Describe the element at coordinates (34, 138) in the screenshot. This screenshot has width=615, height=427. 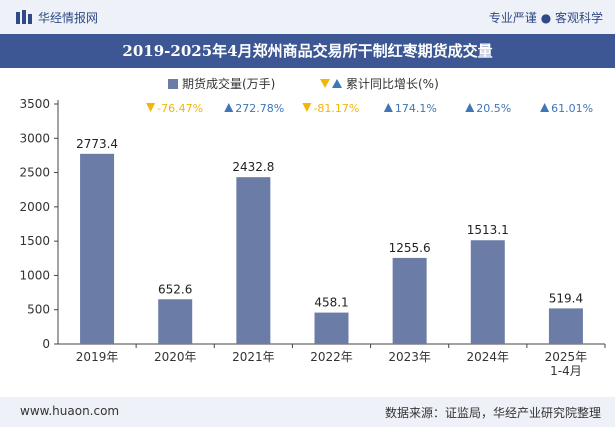
I see `y-tick-label: 3000` at that location.